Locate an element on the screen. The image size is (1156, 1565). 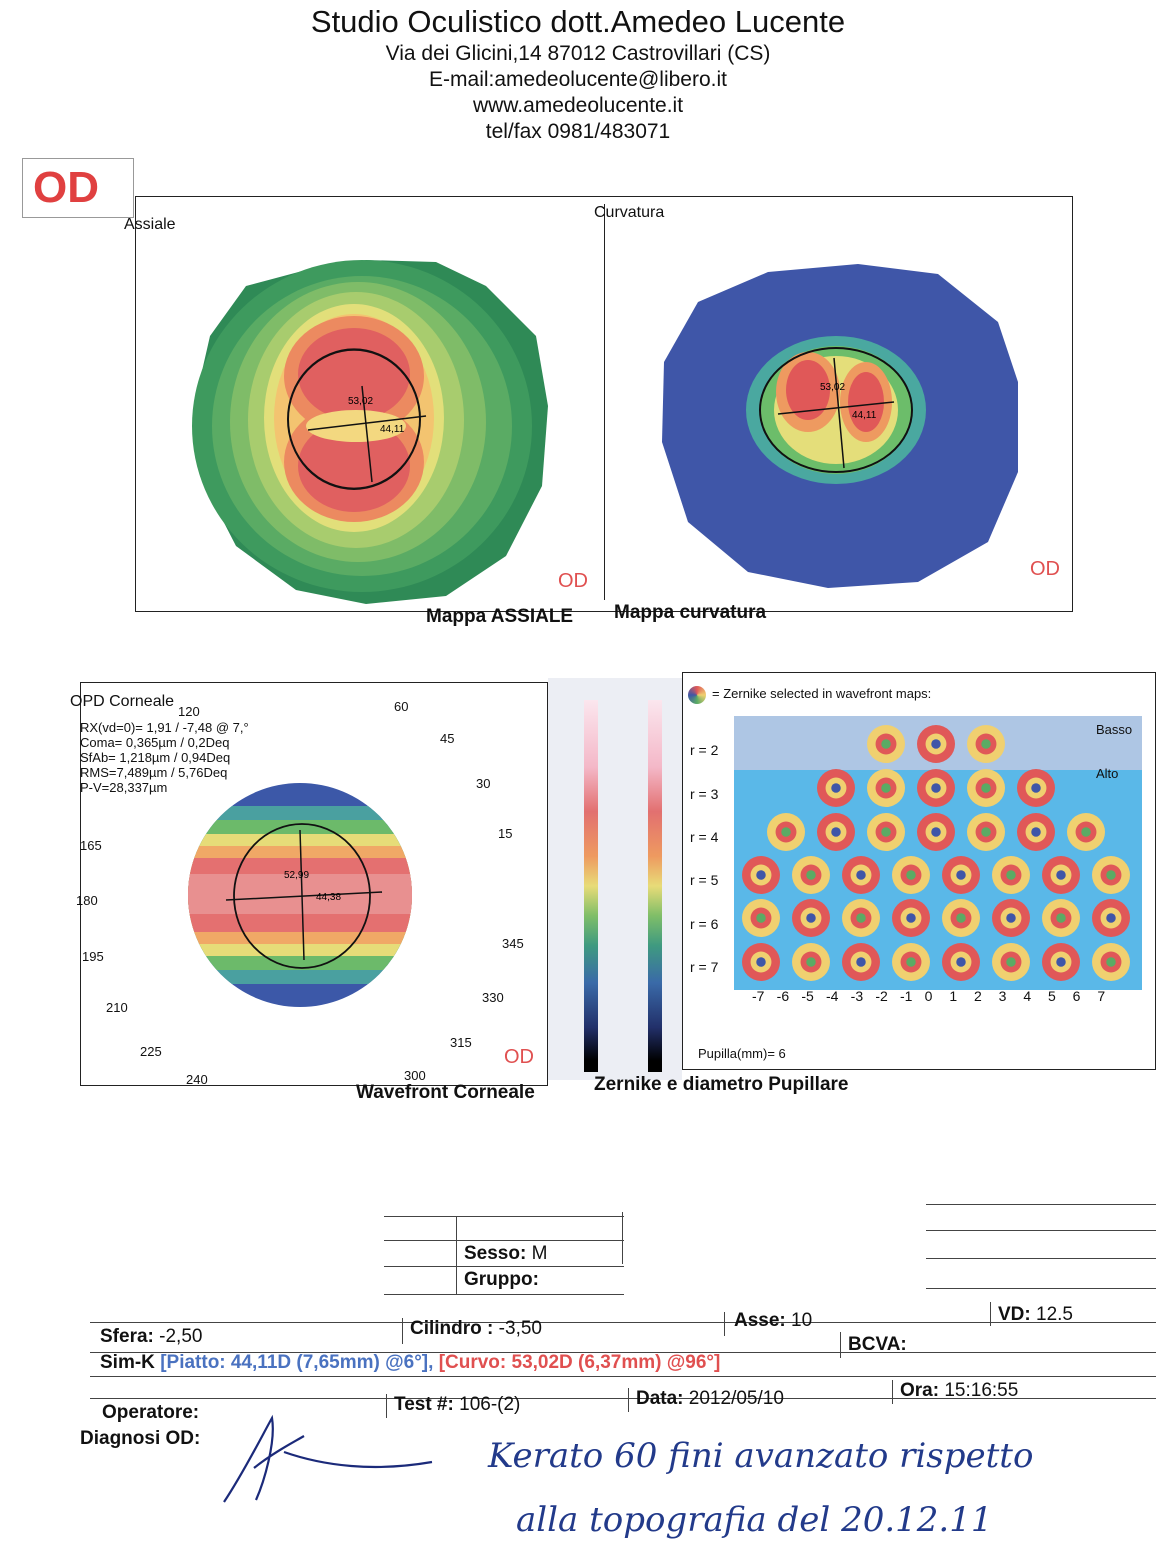
handwritten-diagnosis-line2: alla topografia del 20.12.11 is located at coordinates (754, 1520).